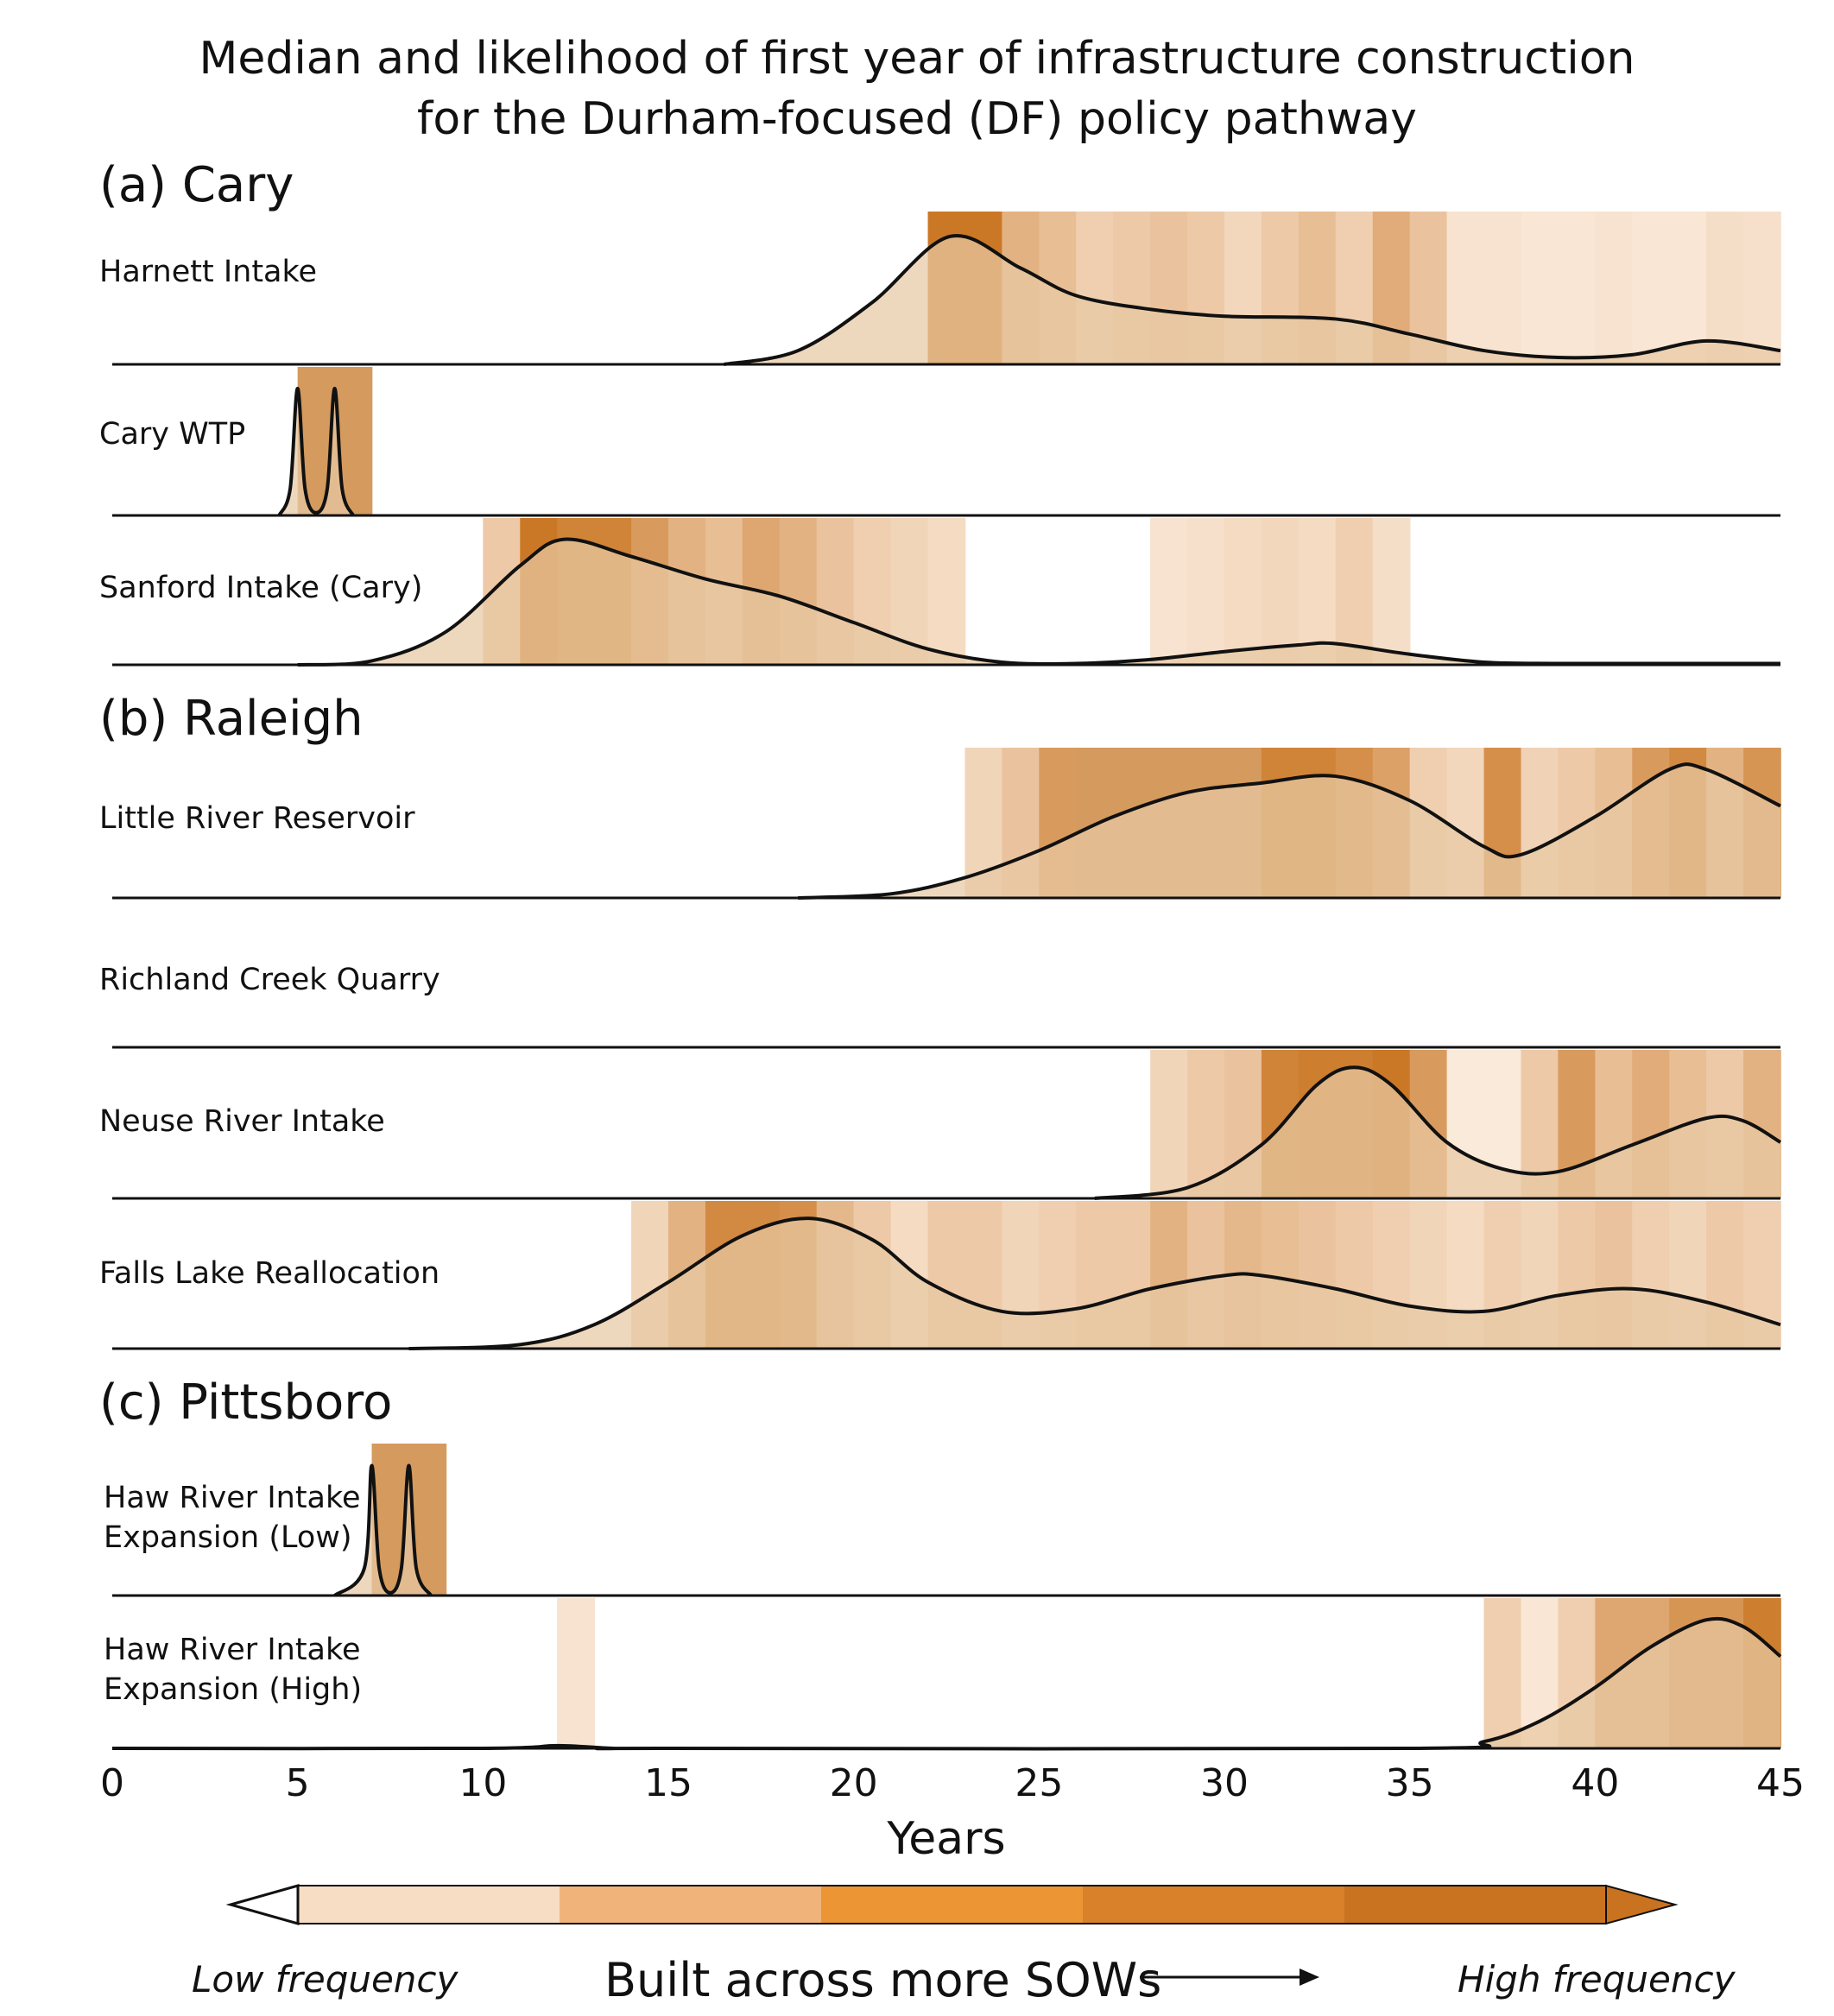  Describe the element at coordinates (325, 1979) in the screenshot. I see `colorbar-low-label: Low frequency` at that location.